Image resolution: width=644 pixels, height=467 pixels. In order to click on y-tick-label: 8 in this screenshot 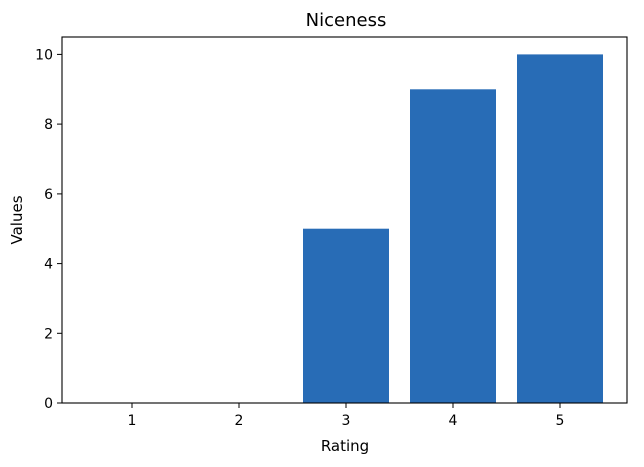, I will do `click(48, 125)`.